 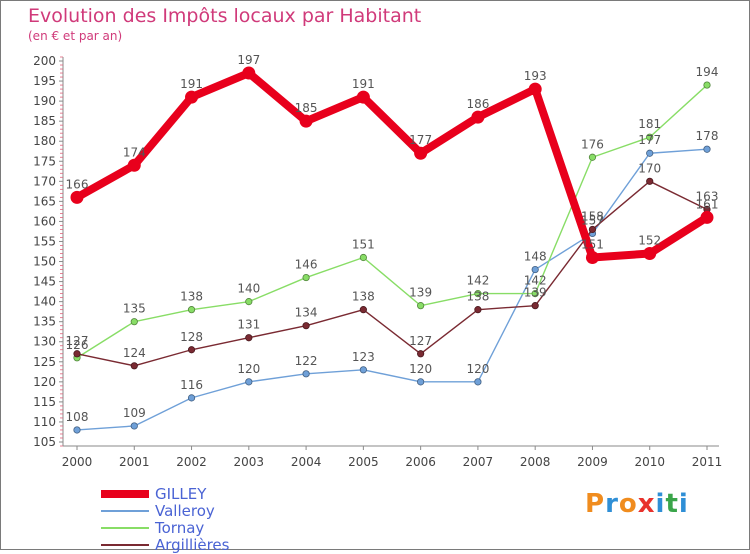 I want to click on data-label: 142, so click(x=535, y=281).